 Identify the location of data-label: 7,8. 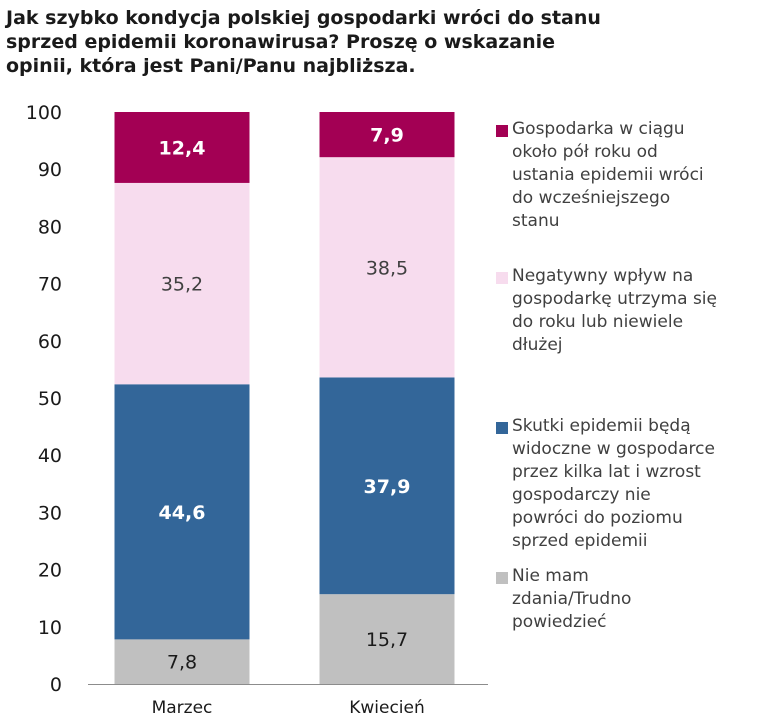
(182, 663).